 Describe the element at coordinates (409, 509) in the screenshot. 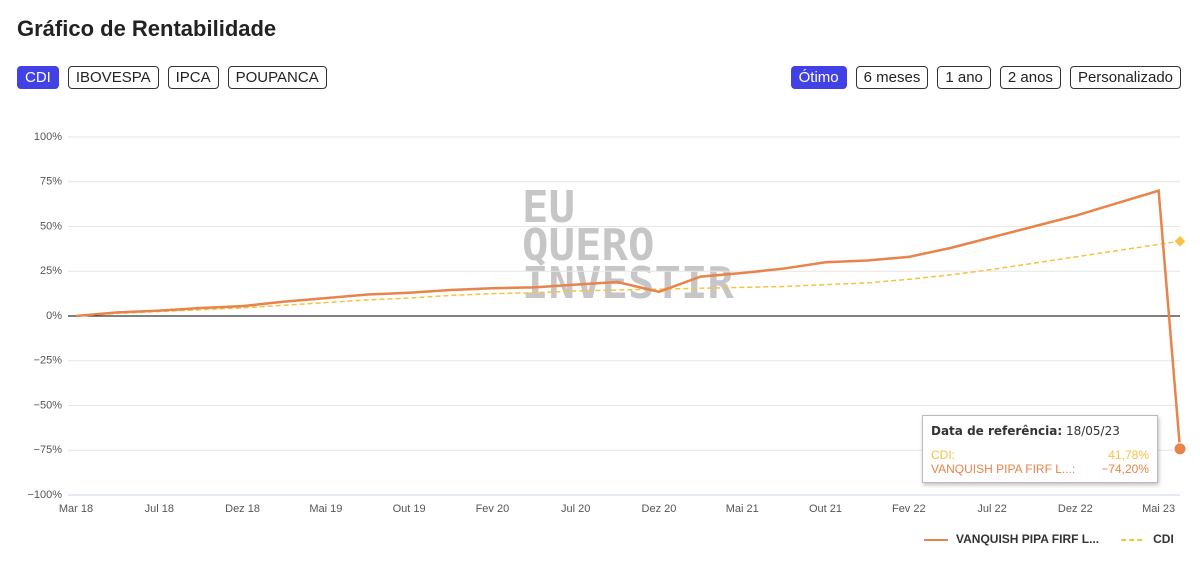

I see `x-tick-label: Out 19` at that location.